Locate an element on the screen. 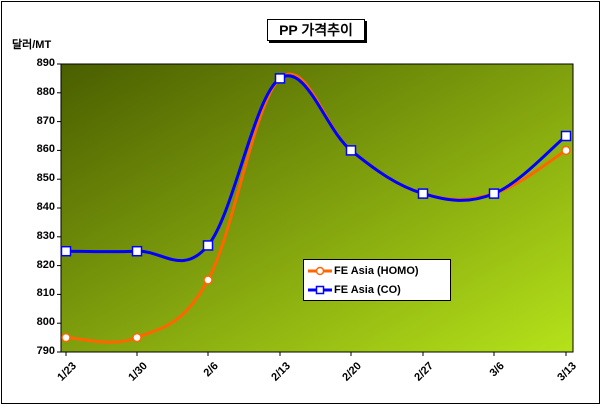  chart-title: PP 가격추이 is located at coordinates (316, 30).